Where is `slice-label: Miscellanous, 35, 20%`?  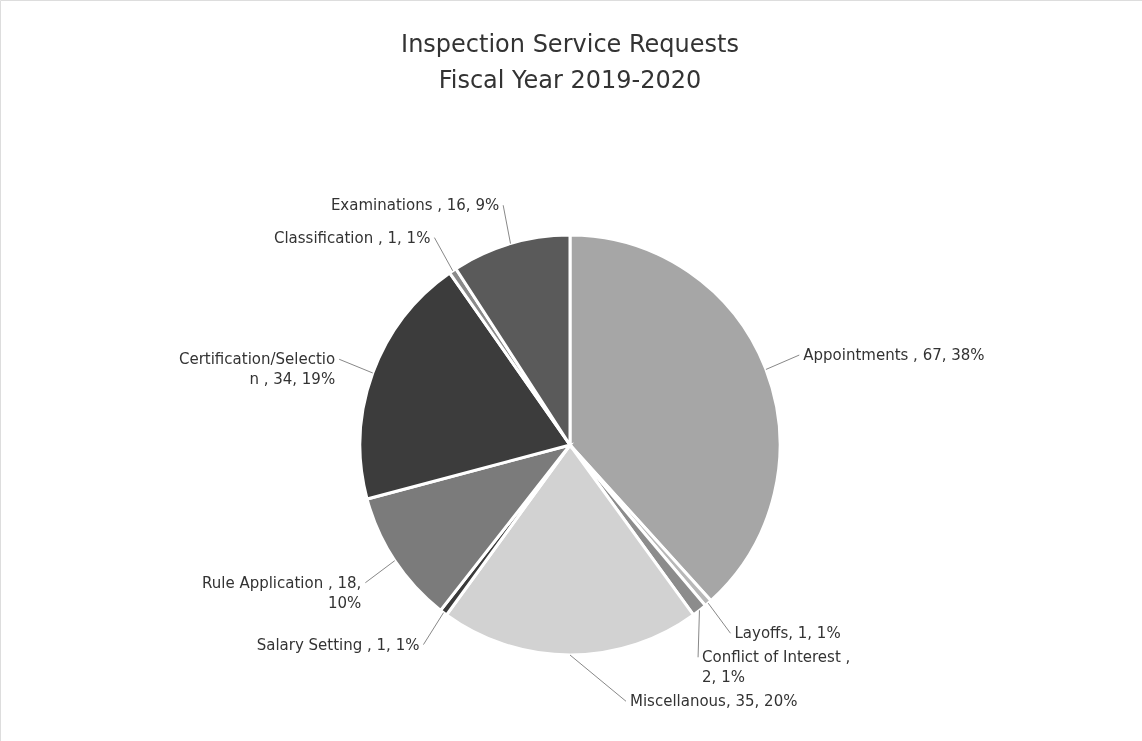 slice-label: Miscellanous, 35, 20% is located at coordinates (714, 701).